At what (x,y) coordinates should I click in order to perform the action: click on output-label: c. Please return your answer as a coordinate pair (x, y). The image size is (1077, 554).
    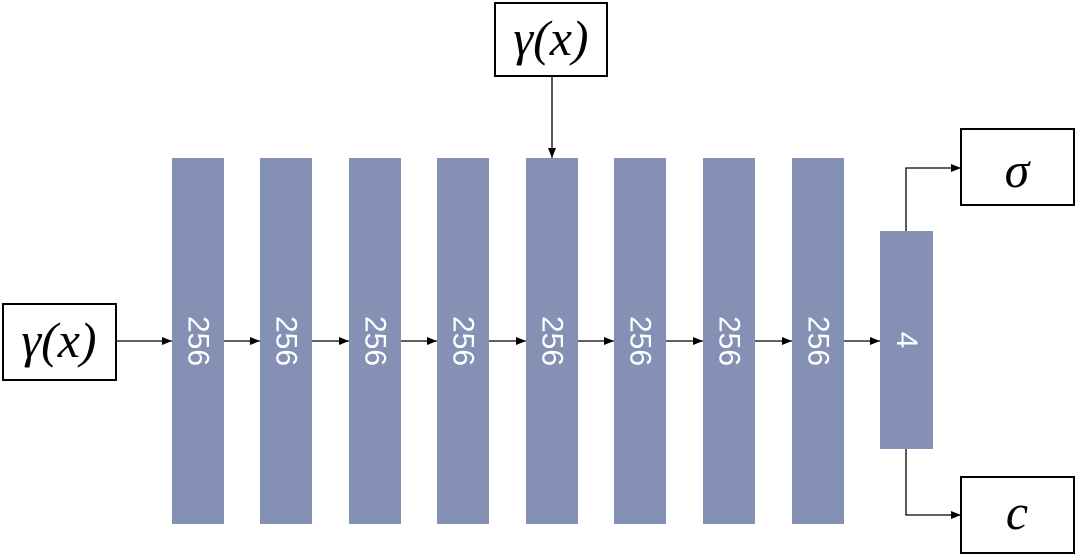
    Looking at the image, I should click on (1017, 512).